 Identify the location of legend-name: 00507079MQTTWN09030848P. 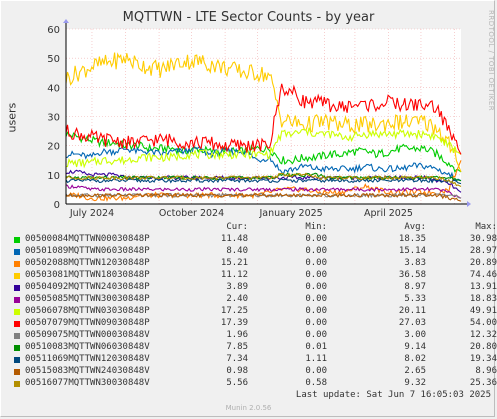
(87, 323).